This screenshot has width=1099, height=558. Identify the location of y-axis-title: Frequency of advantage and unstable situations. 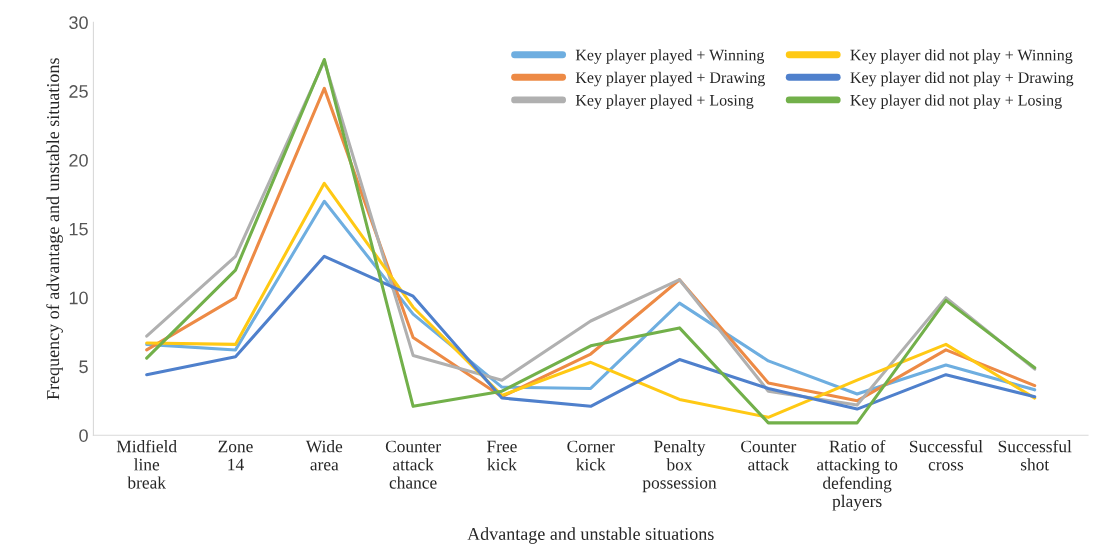
(54, 229).